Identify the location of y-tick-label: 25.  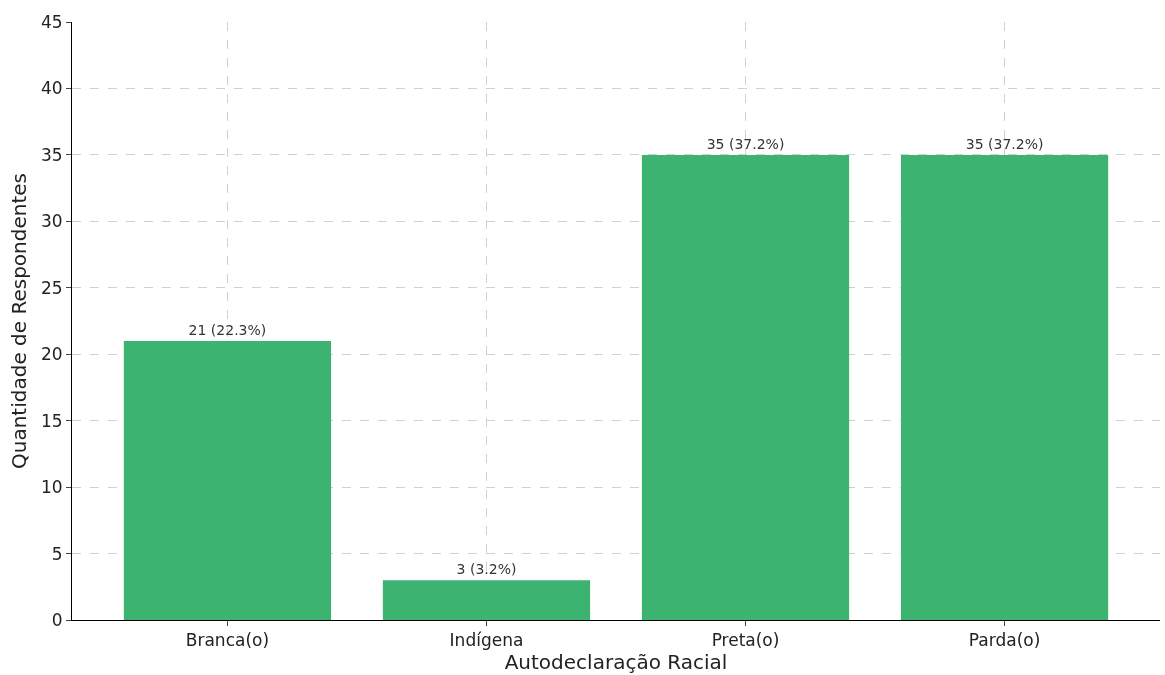
(51, 287).